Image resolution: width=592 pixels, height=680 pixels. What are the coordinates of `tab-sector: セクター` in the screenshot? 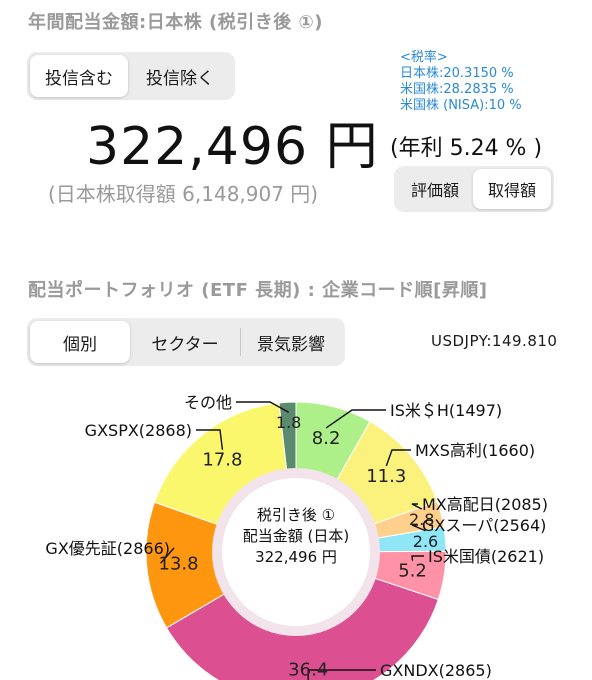 It's located at (185, 344).